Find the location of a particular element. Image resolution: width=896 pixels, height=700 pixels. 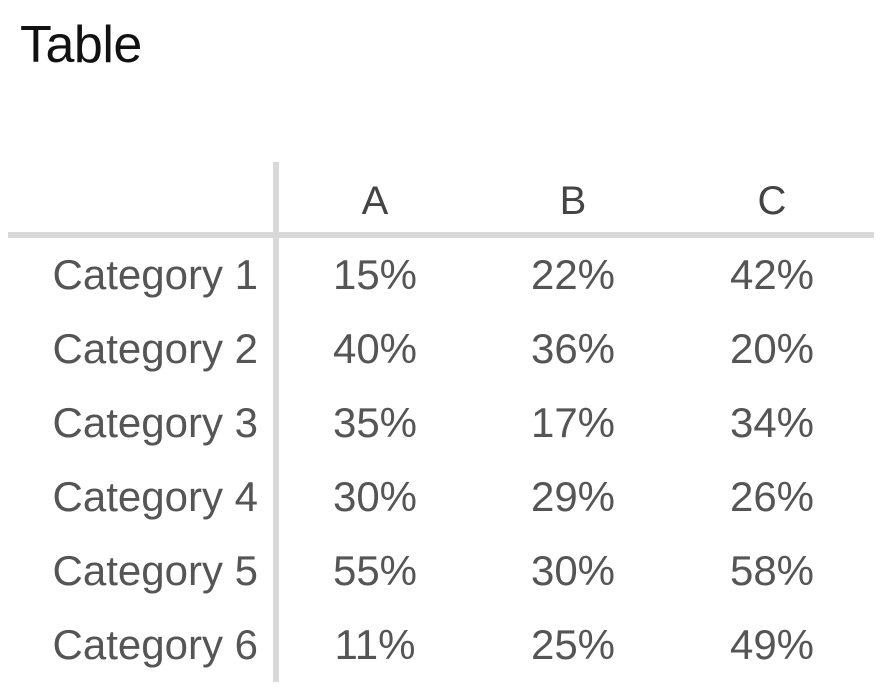

row-label-1: Category 1 is located at coordinates (155, 274).